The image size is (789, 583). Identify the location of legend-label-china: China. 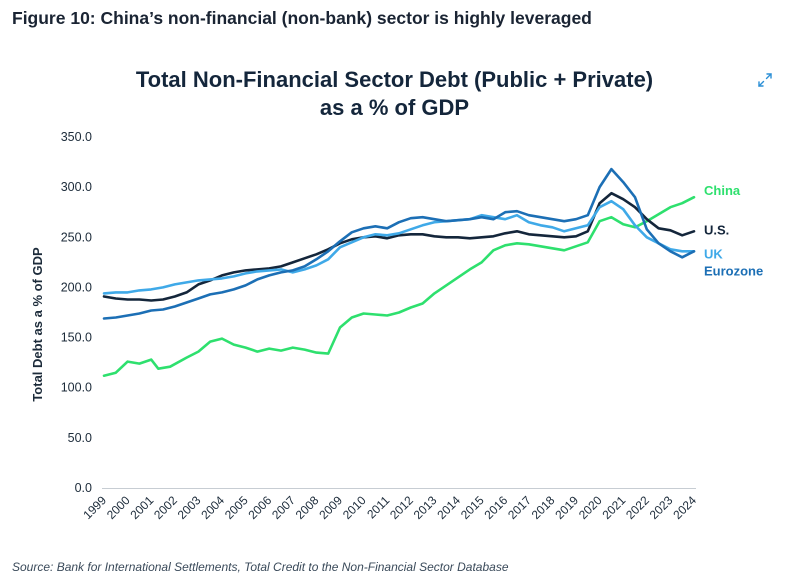
(722, 190).